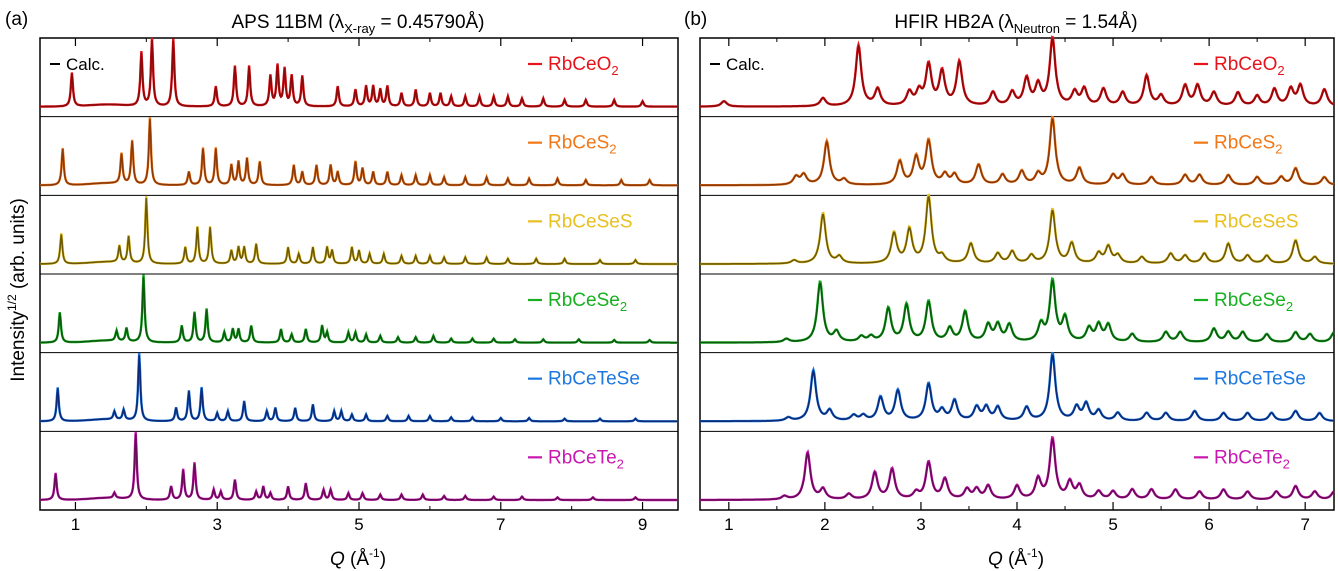 This screenshot has width=1338, height=571. Describe the element at coordinates (1016, 524) in the screenshot. I see `x-tick-label: 4` at that location.